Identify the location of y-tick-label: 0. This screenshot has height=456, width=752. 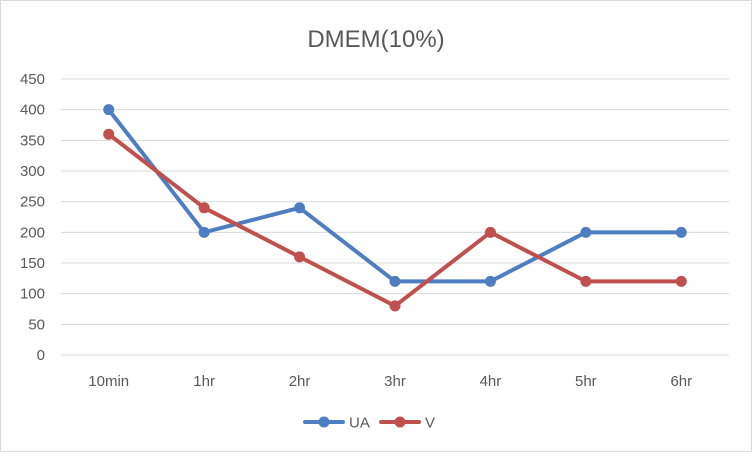
(41, 355).